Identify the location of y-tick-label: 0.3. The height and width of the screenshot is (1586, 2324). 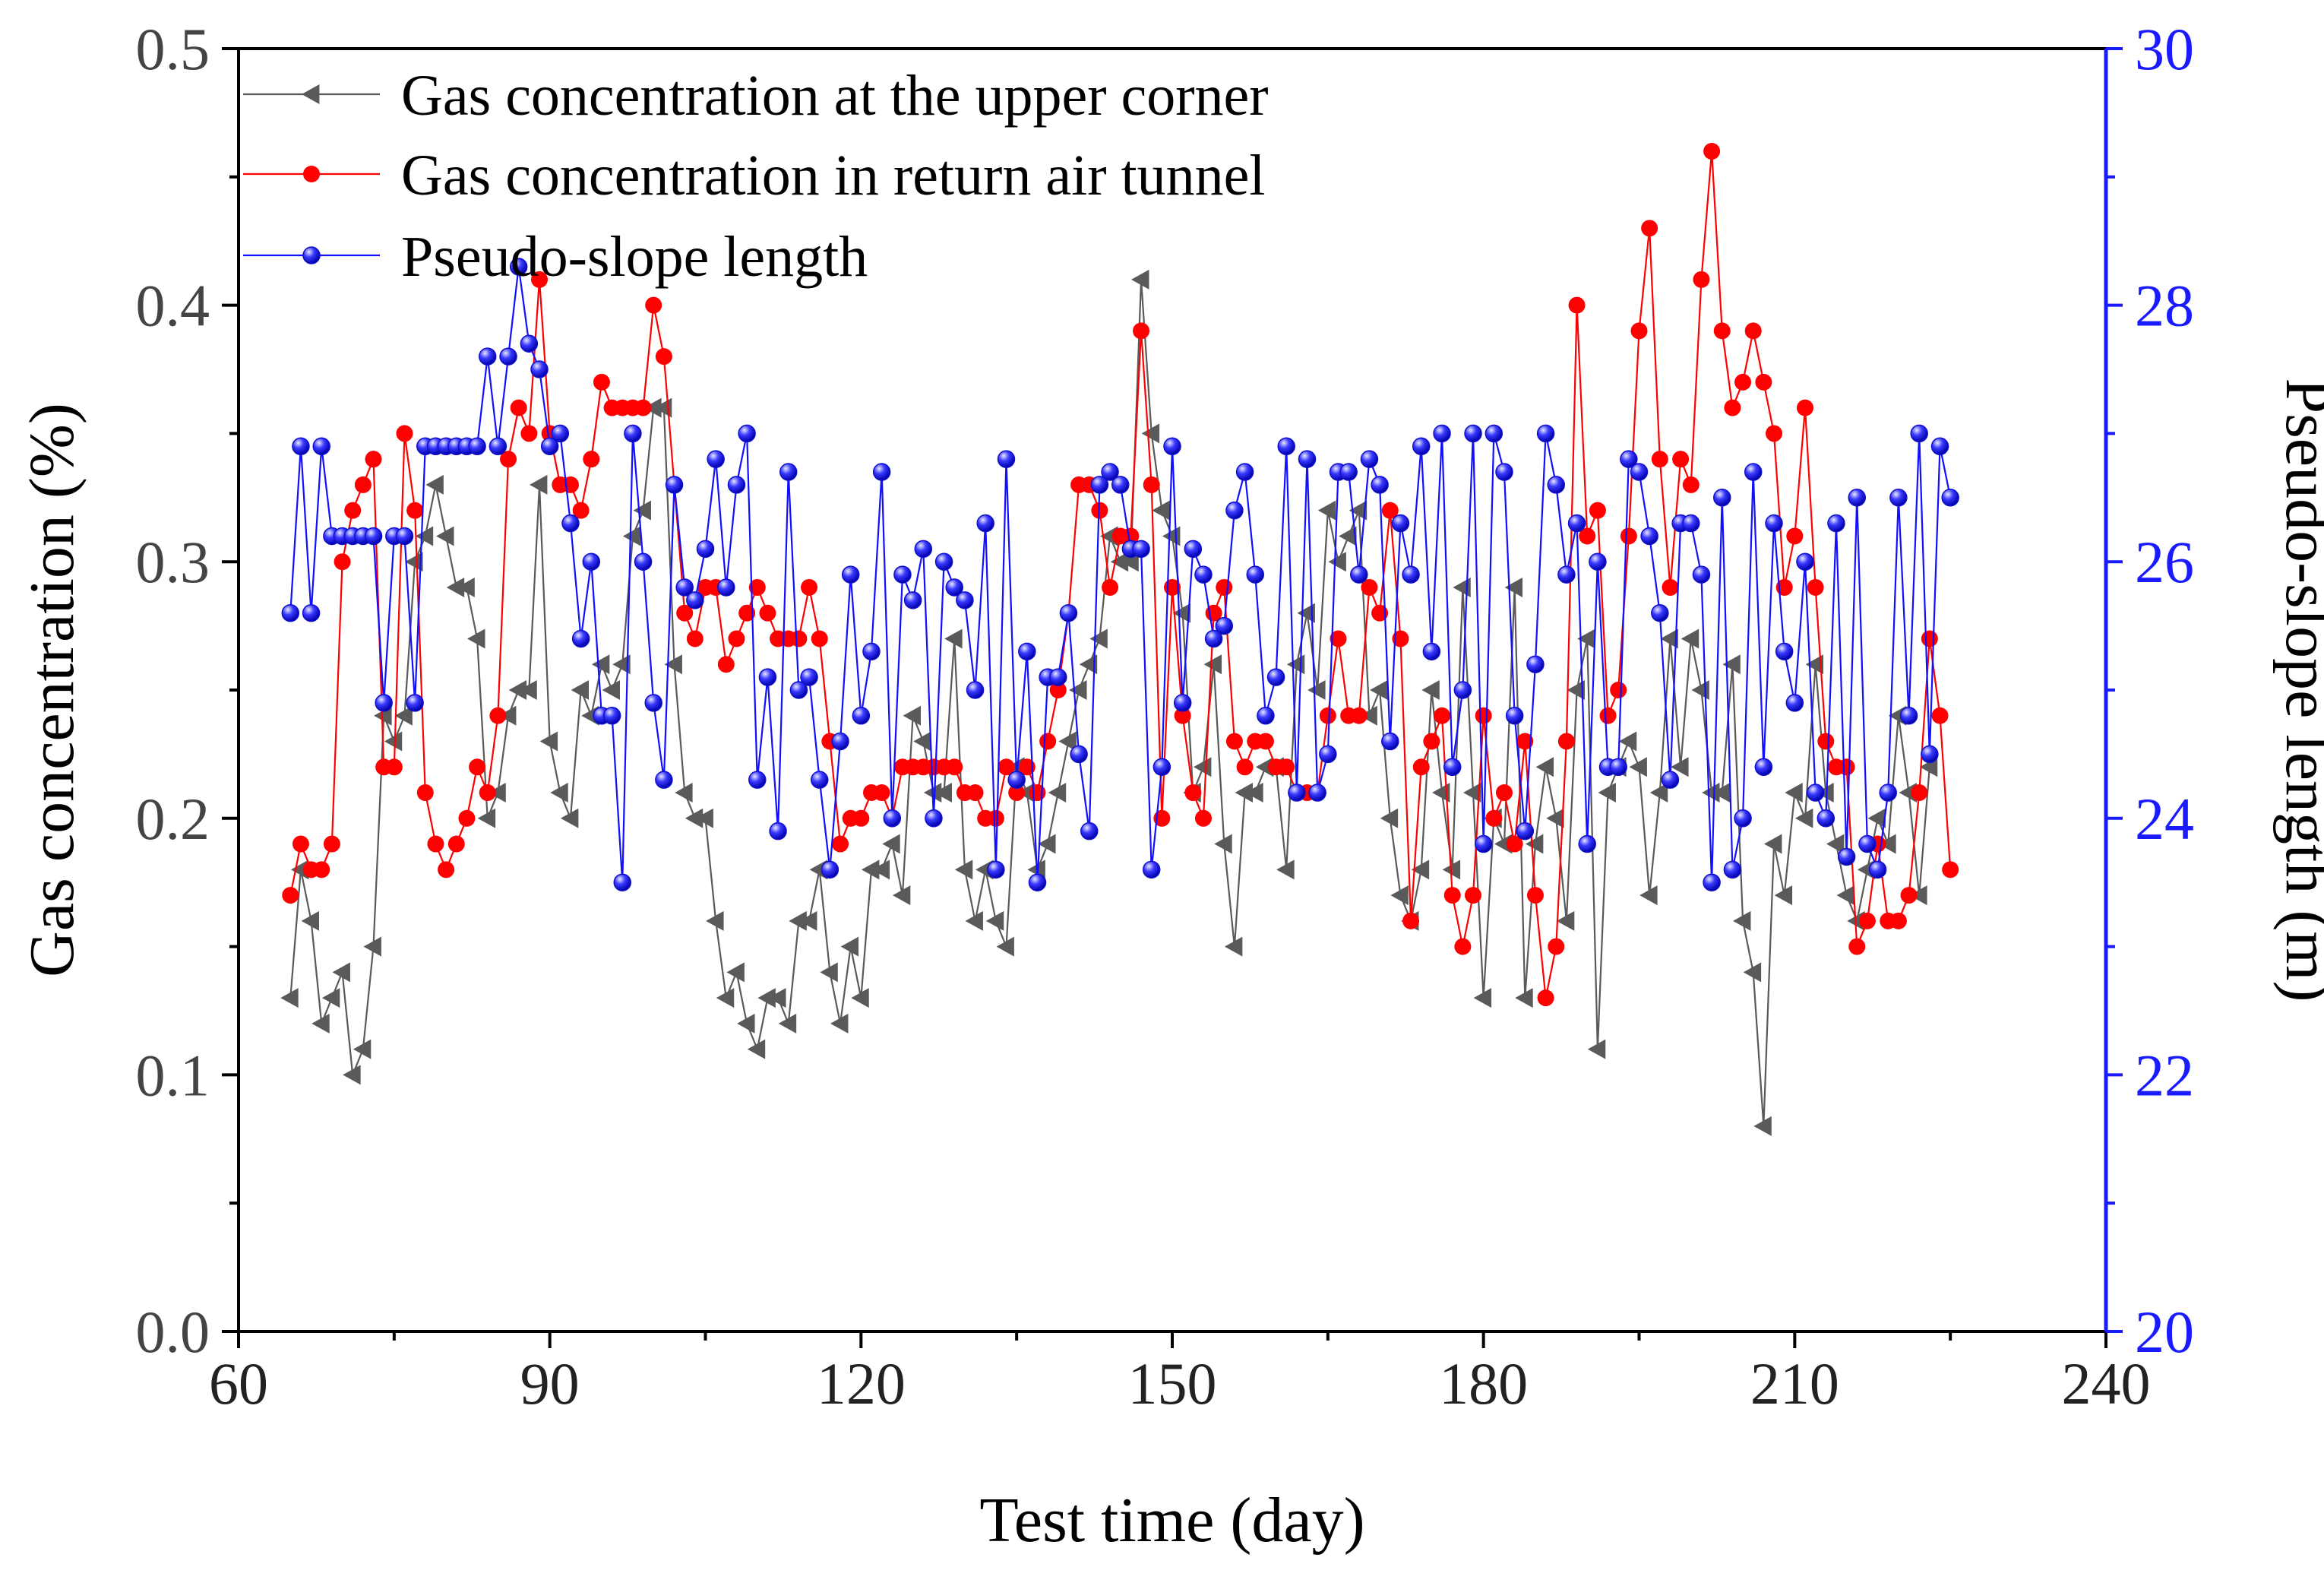
(173, 562).